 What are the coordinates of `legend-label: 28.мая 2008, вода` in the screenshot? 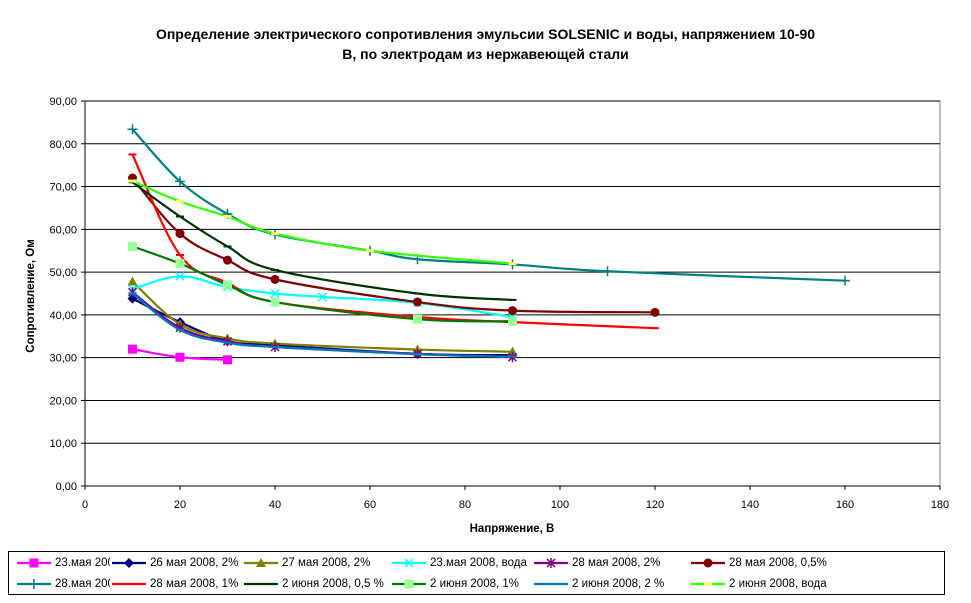 It's located at (82, 583).